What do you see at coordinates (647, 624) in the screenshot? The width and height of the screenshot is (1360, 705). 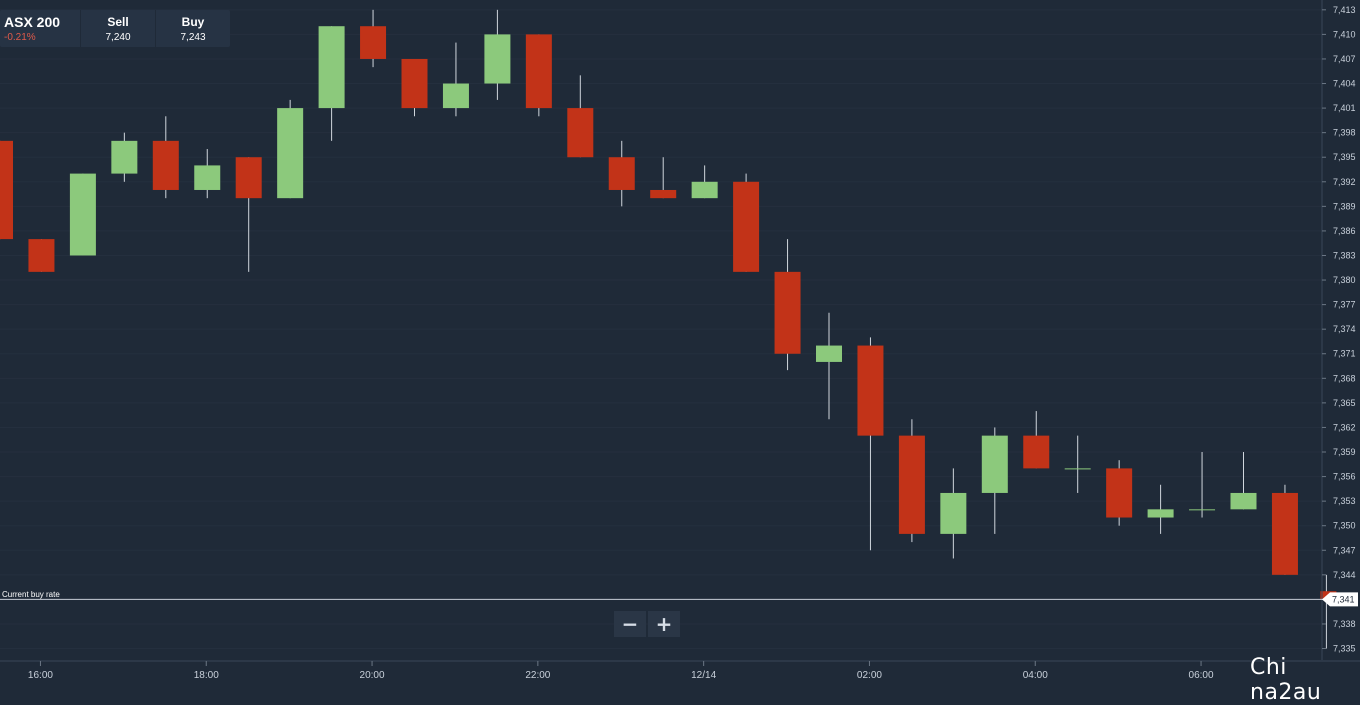 I see `zoom-controls: − +` at bounding box center [647, 624].